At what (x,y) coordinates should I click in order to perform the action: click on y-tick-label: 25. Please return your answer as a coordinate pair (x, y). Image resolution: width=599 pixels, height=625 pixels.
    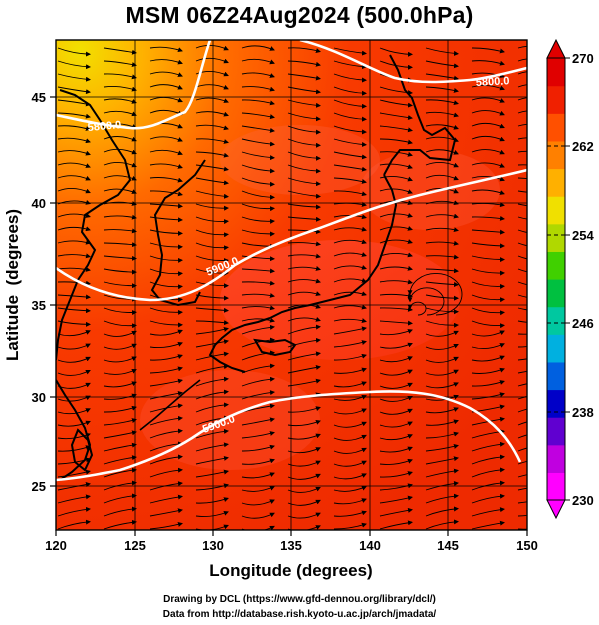
    Looking at the image, I should click on (39, 486).